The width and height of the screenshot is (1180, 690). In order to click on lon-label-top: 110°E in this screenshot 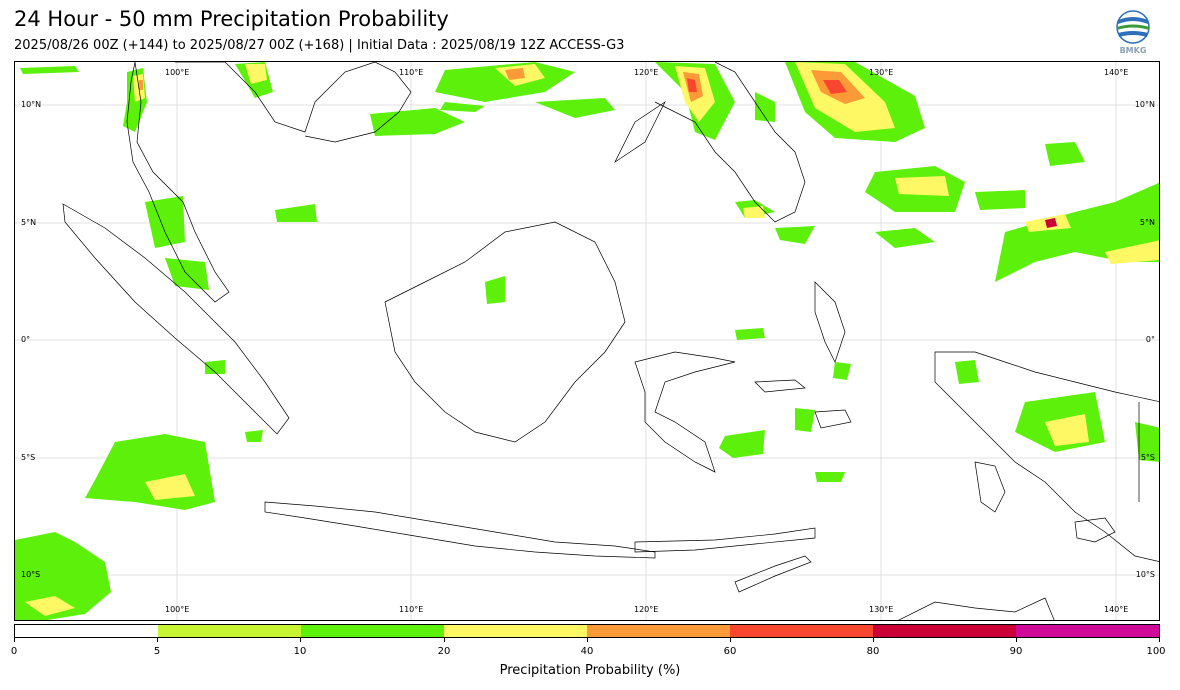, I will do `click(411, 72)`.